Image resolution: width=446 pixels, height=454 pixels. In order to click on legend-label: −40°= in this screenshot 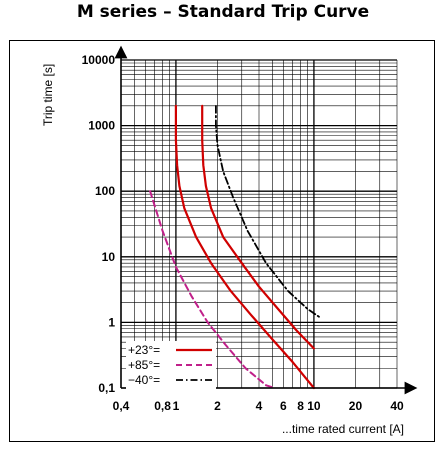, I will do `click(144, 380)`.